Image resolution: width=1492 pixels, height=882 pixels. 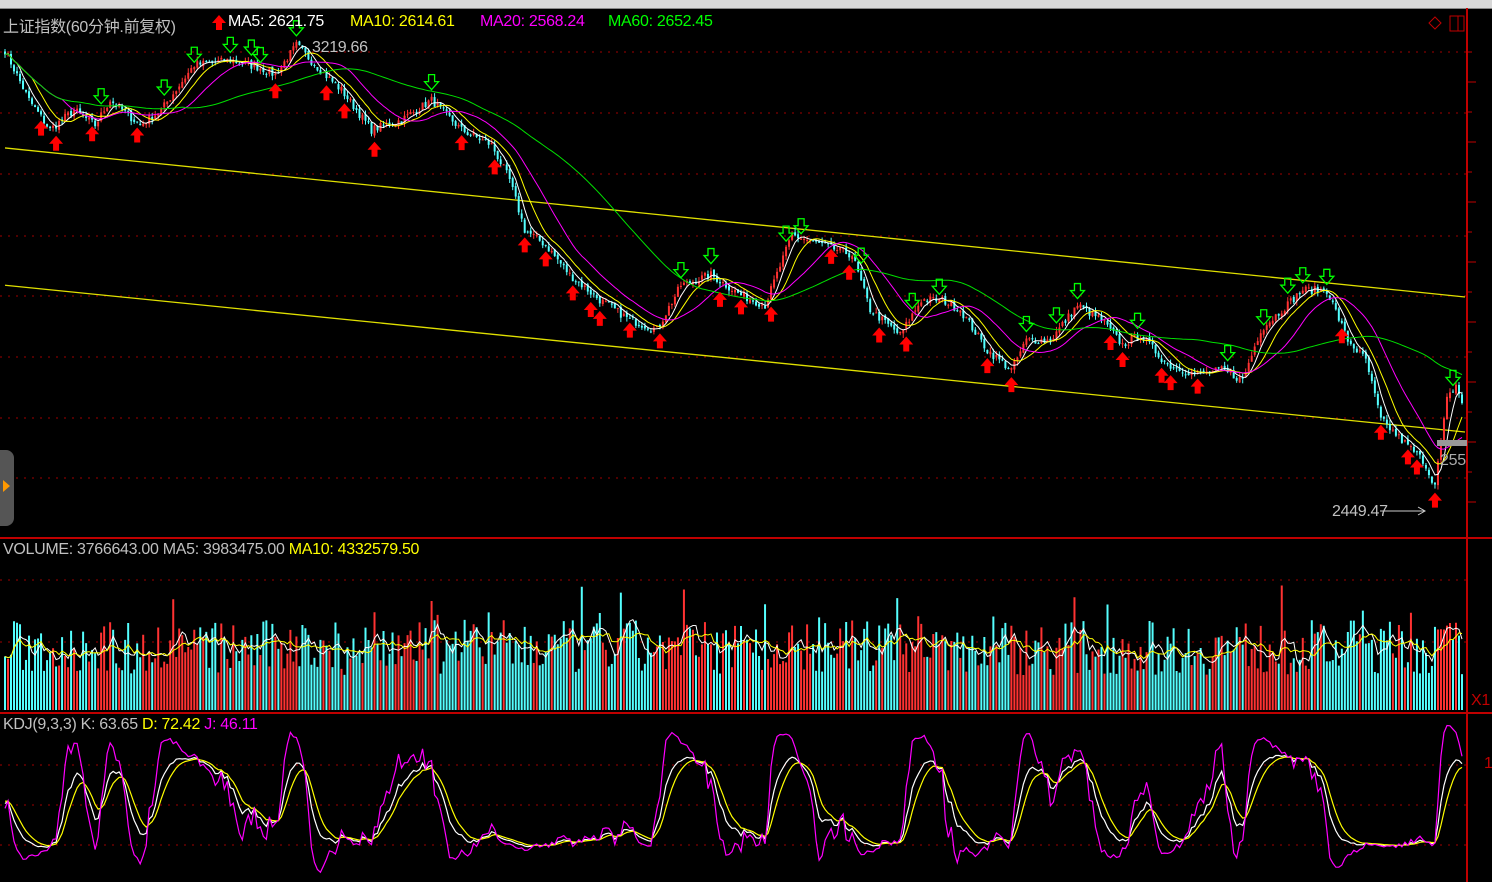 I want to click on kdj-d-line, so click(x=733, y=801).